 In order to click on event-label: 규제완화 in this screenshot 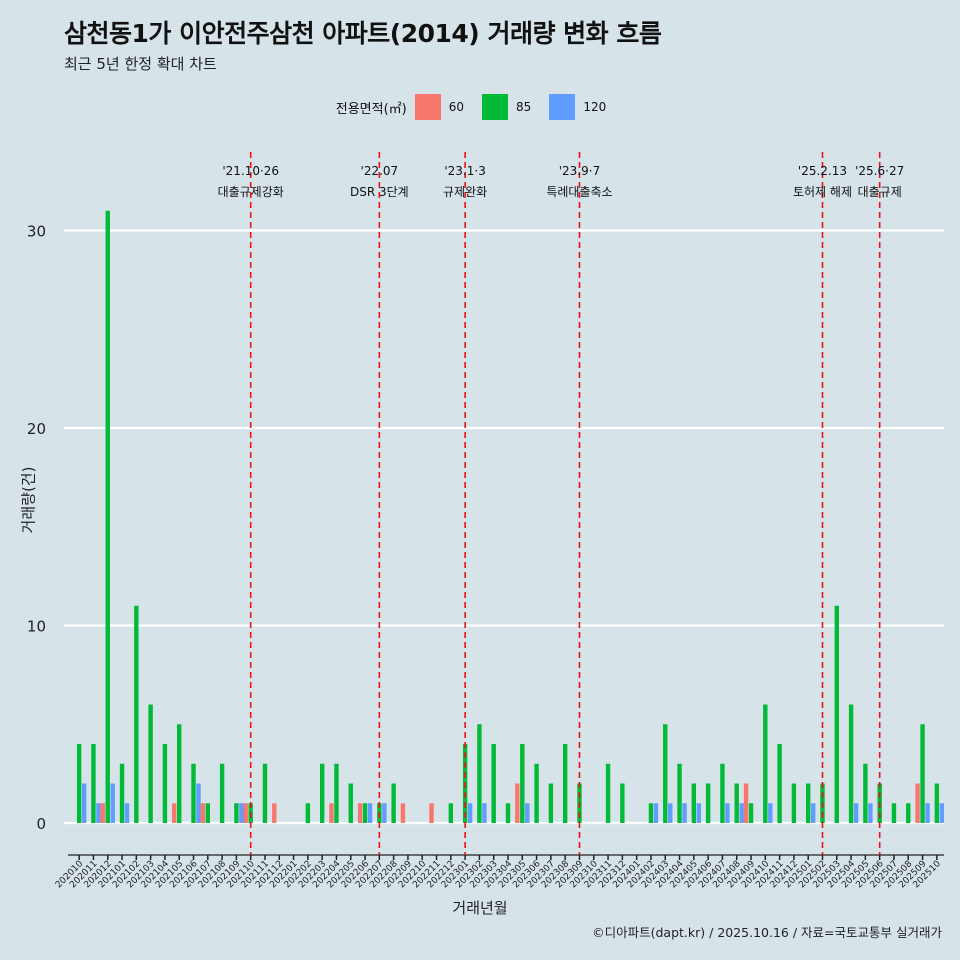, I will do `click(465, 192)`.